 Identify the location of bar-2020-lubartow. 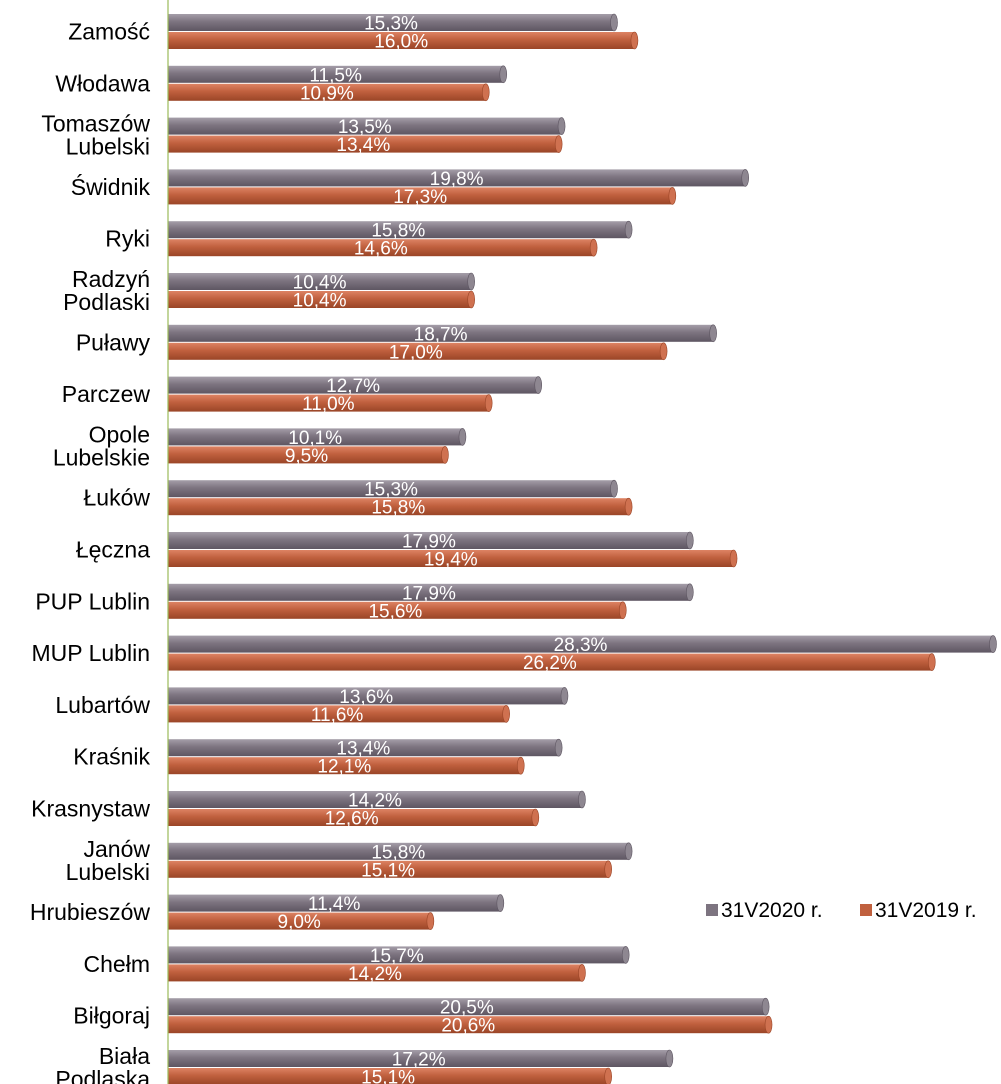
(368, 696).